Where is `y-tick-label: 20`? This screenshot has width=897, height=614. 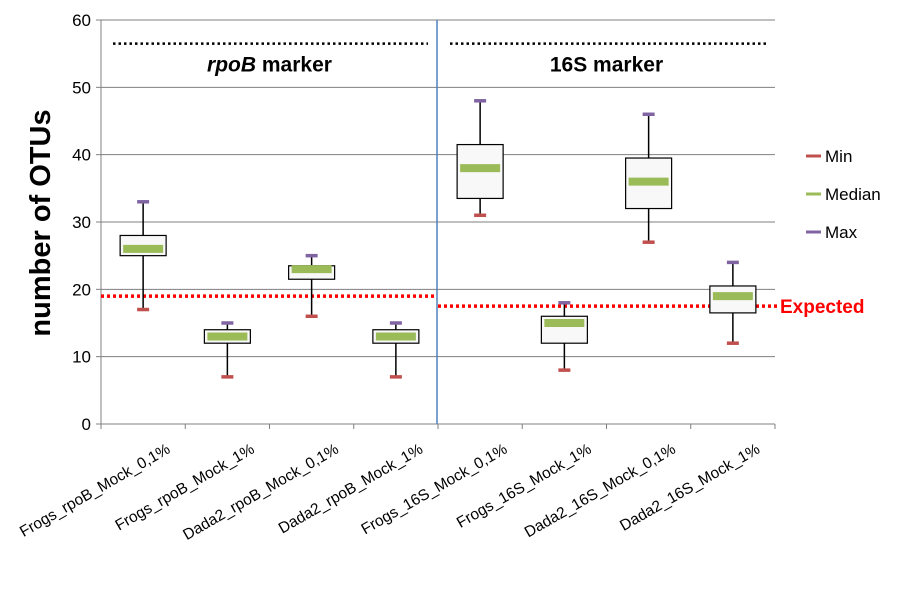
y-tick-label: 20 is located at coordinates (81, 289).